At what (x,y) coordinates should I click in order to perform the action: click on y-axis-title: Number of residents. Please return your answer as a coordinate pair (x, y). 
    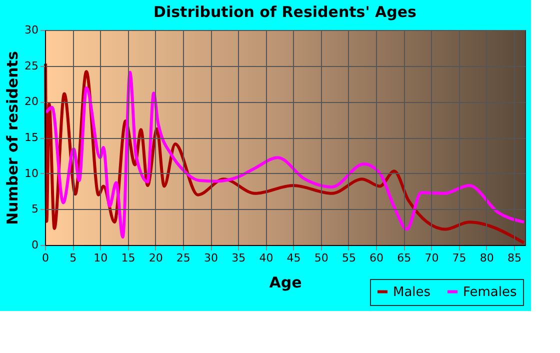
    Looking at the image, I should click on (13, 138).